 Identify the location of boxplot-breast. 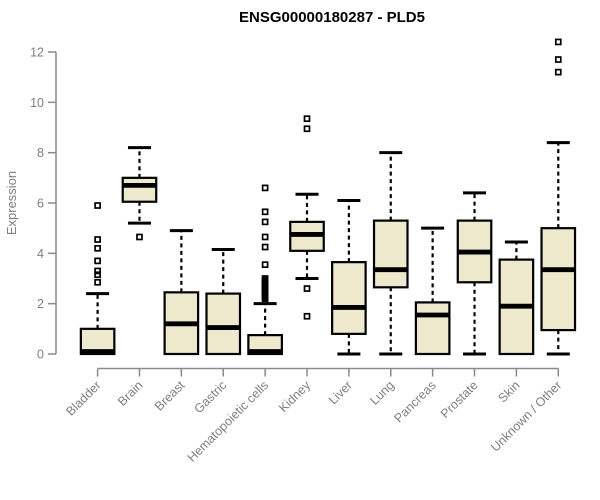
(181, 292).